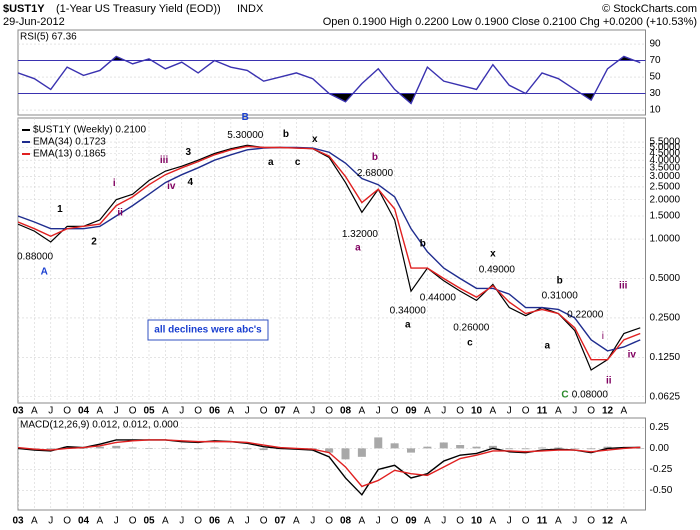 The image size is (700, 530). Describe the element at coordinates (661, 490) in the screenshot. I see `y-tick-label: -0.50` at that location.